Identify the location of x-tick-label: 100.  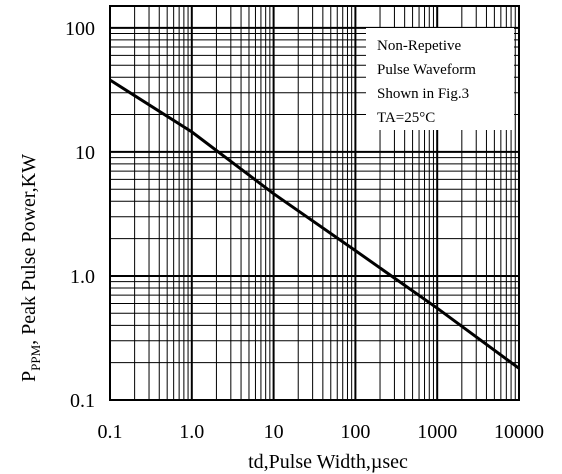
(355, 432).